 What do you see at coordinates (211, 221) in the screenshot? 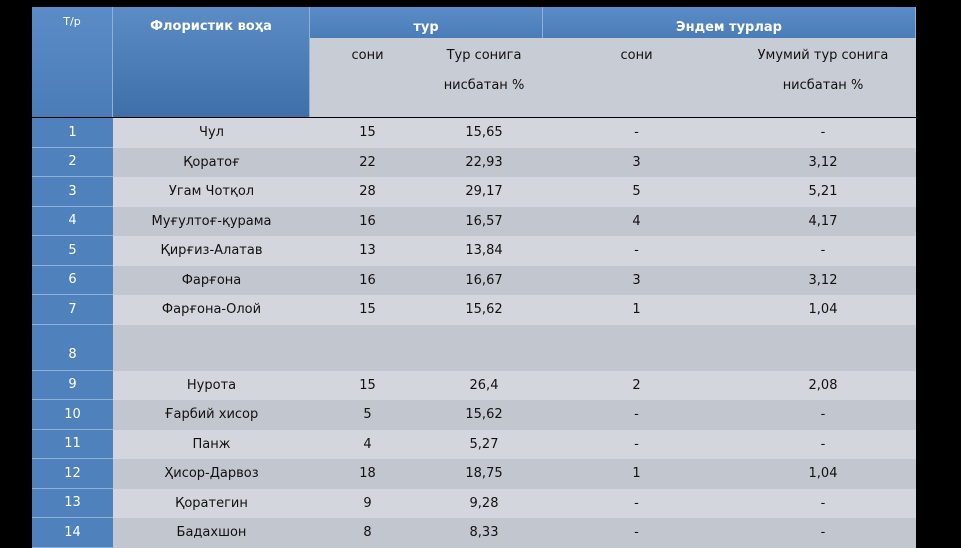
I see `region-name: Муғултоғ-қурама` at bounding box center [211, 221].